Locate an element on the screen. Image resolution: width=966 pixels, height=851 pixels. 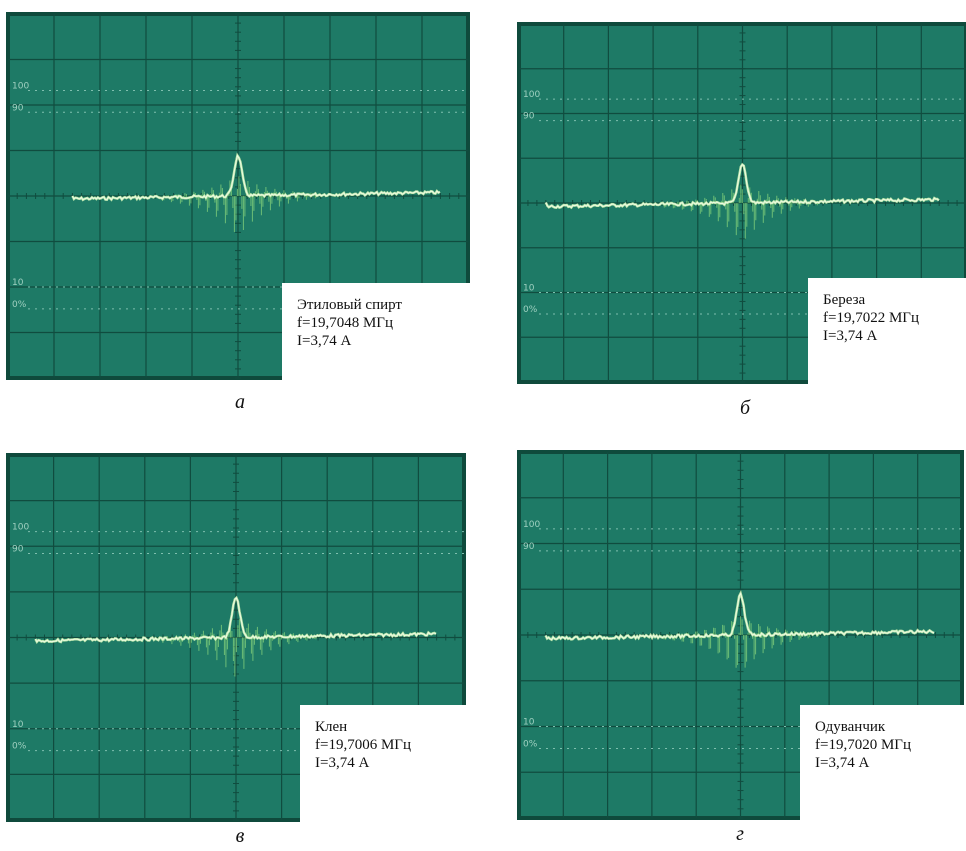
label-line: Береза is located at coordinates (844, 300).